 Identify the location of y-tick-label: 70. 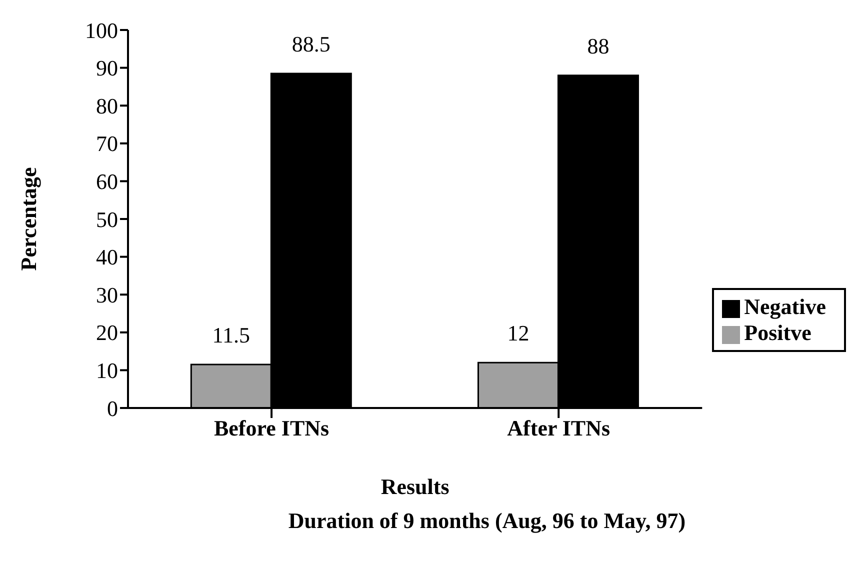
(107, 143).